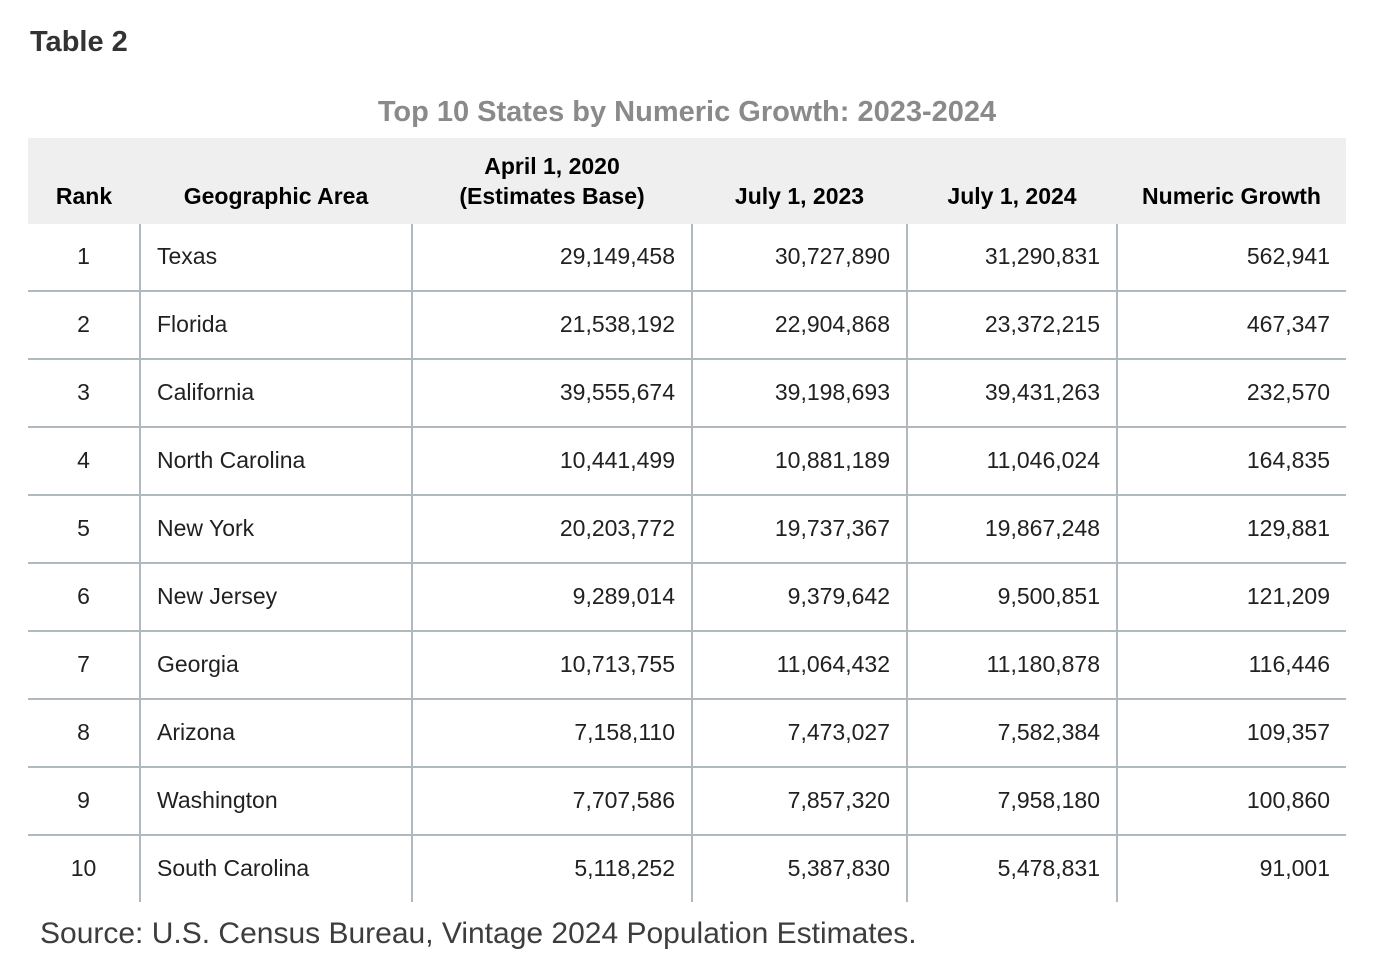  Describe the element at coordinates (1011, 732) in the screenshot. I see `cell-jul_2024: 7,582,384` at that location.